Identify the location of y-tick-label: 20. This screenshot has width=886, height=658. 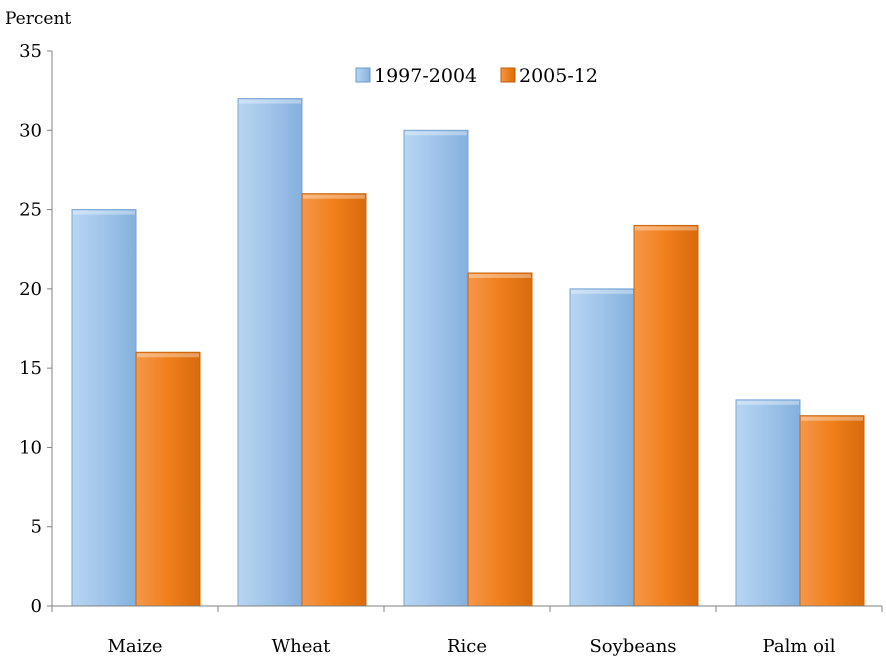
(30, 289).